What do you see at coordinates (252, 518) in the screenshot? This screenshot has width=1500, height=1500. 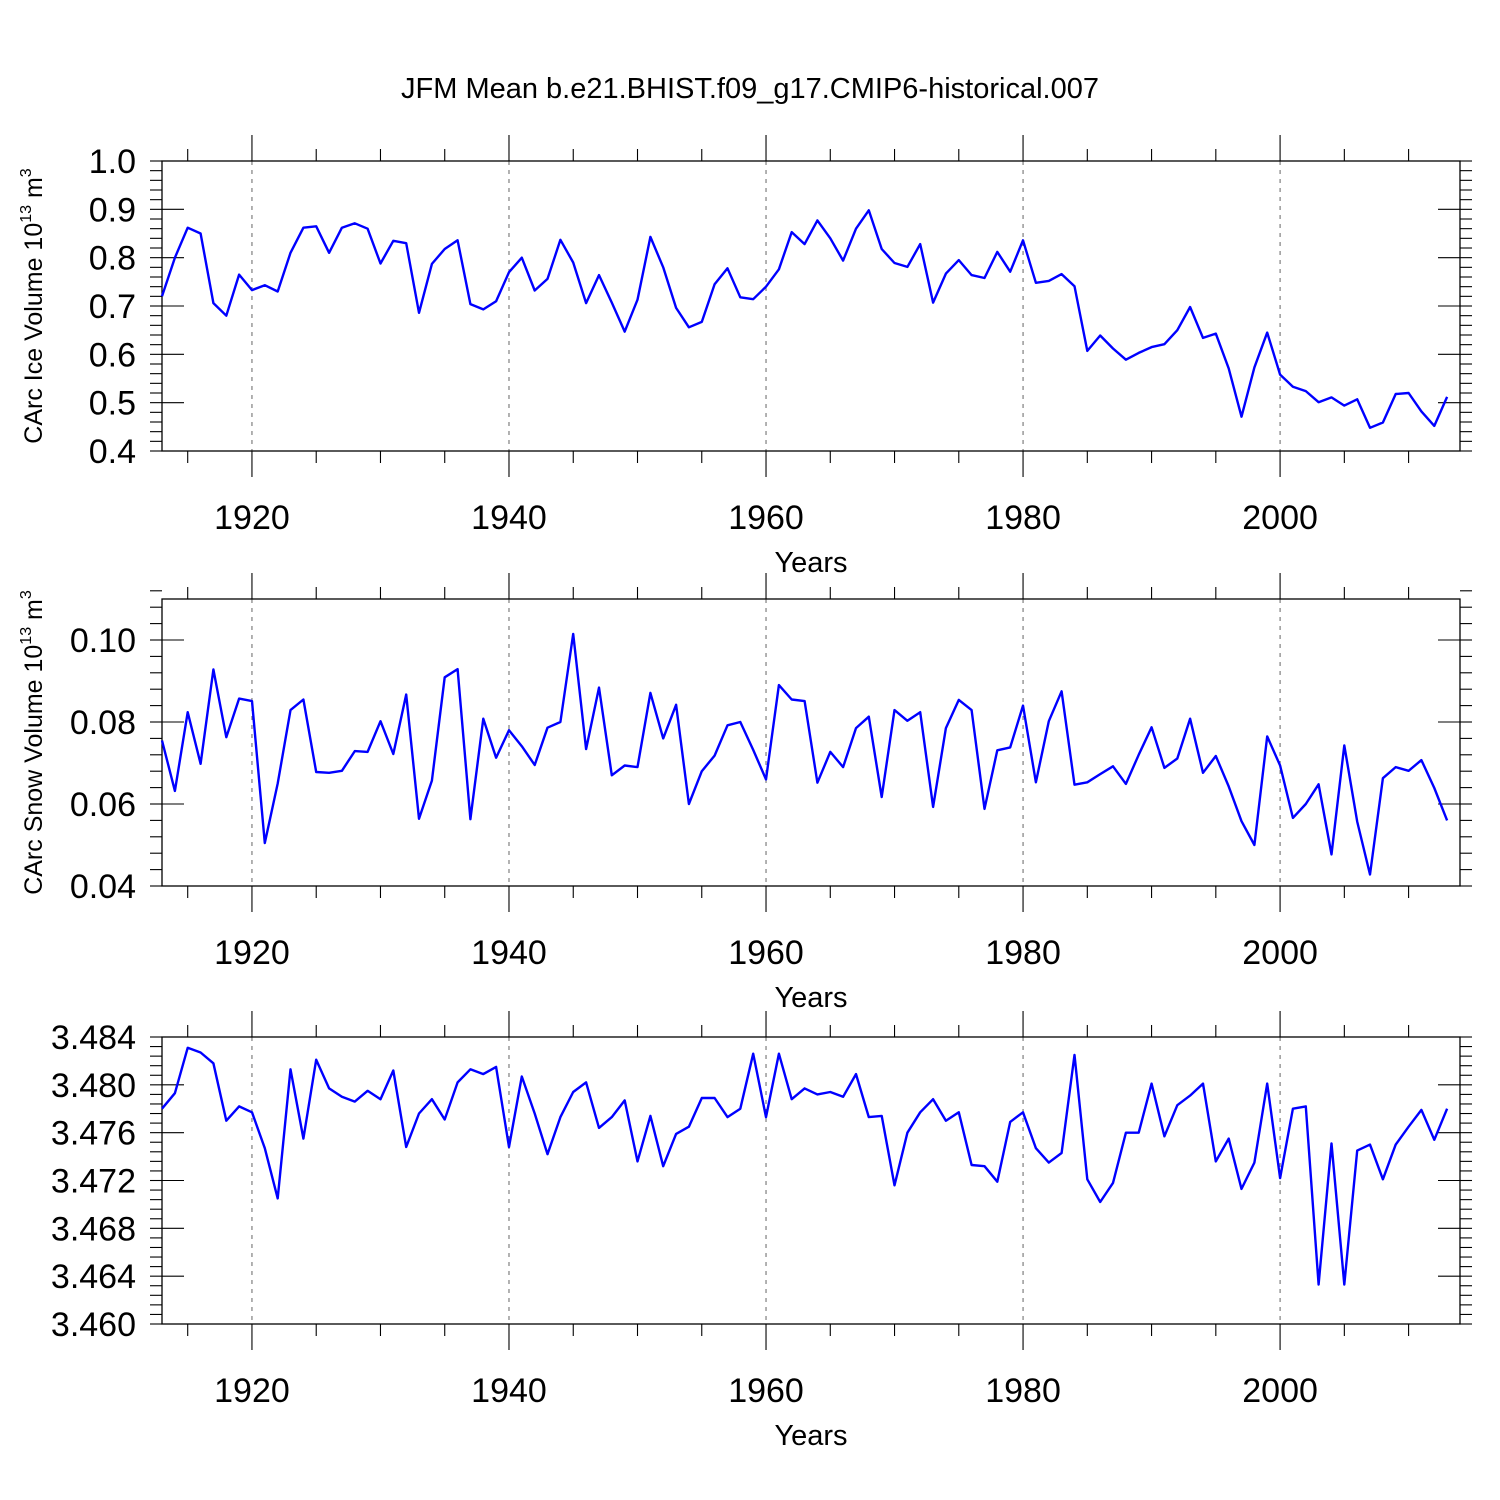 I see `ice-volume-x-tick-label: 1920` at bounding box center [252, 518].